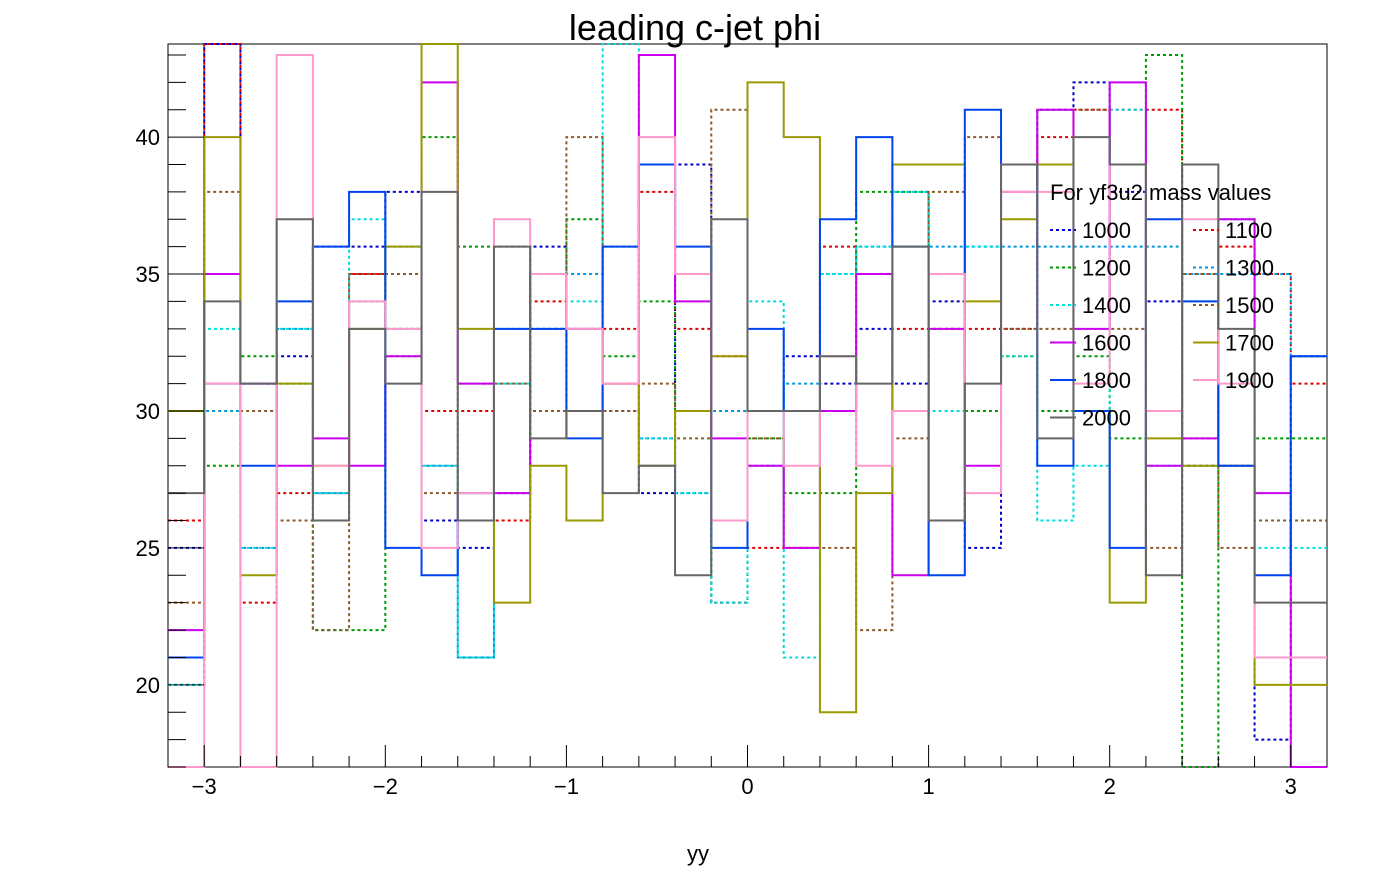 This screenshot has height=872, width=1396. Describe the element at coordinates (1106, 268) in the screenshot. I see `legend-label-1200: 1200` at that location.